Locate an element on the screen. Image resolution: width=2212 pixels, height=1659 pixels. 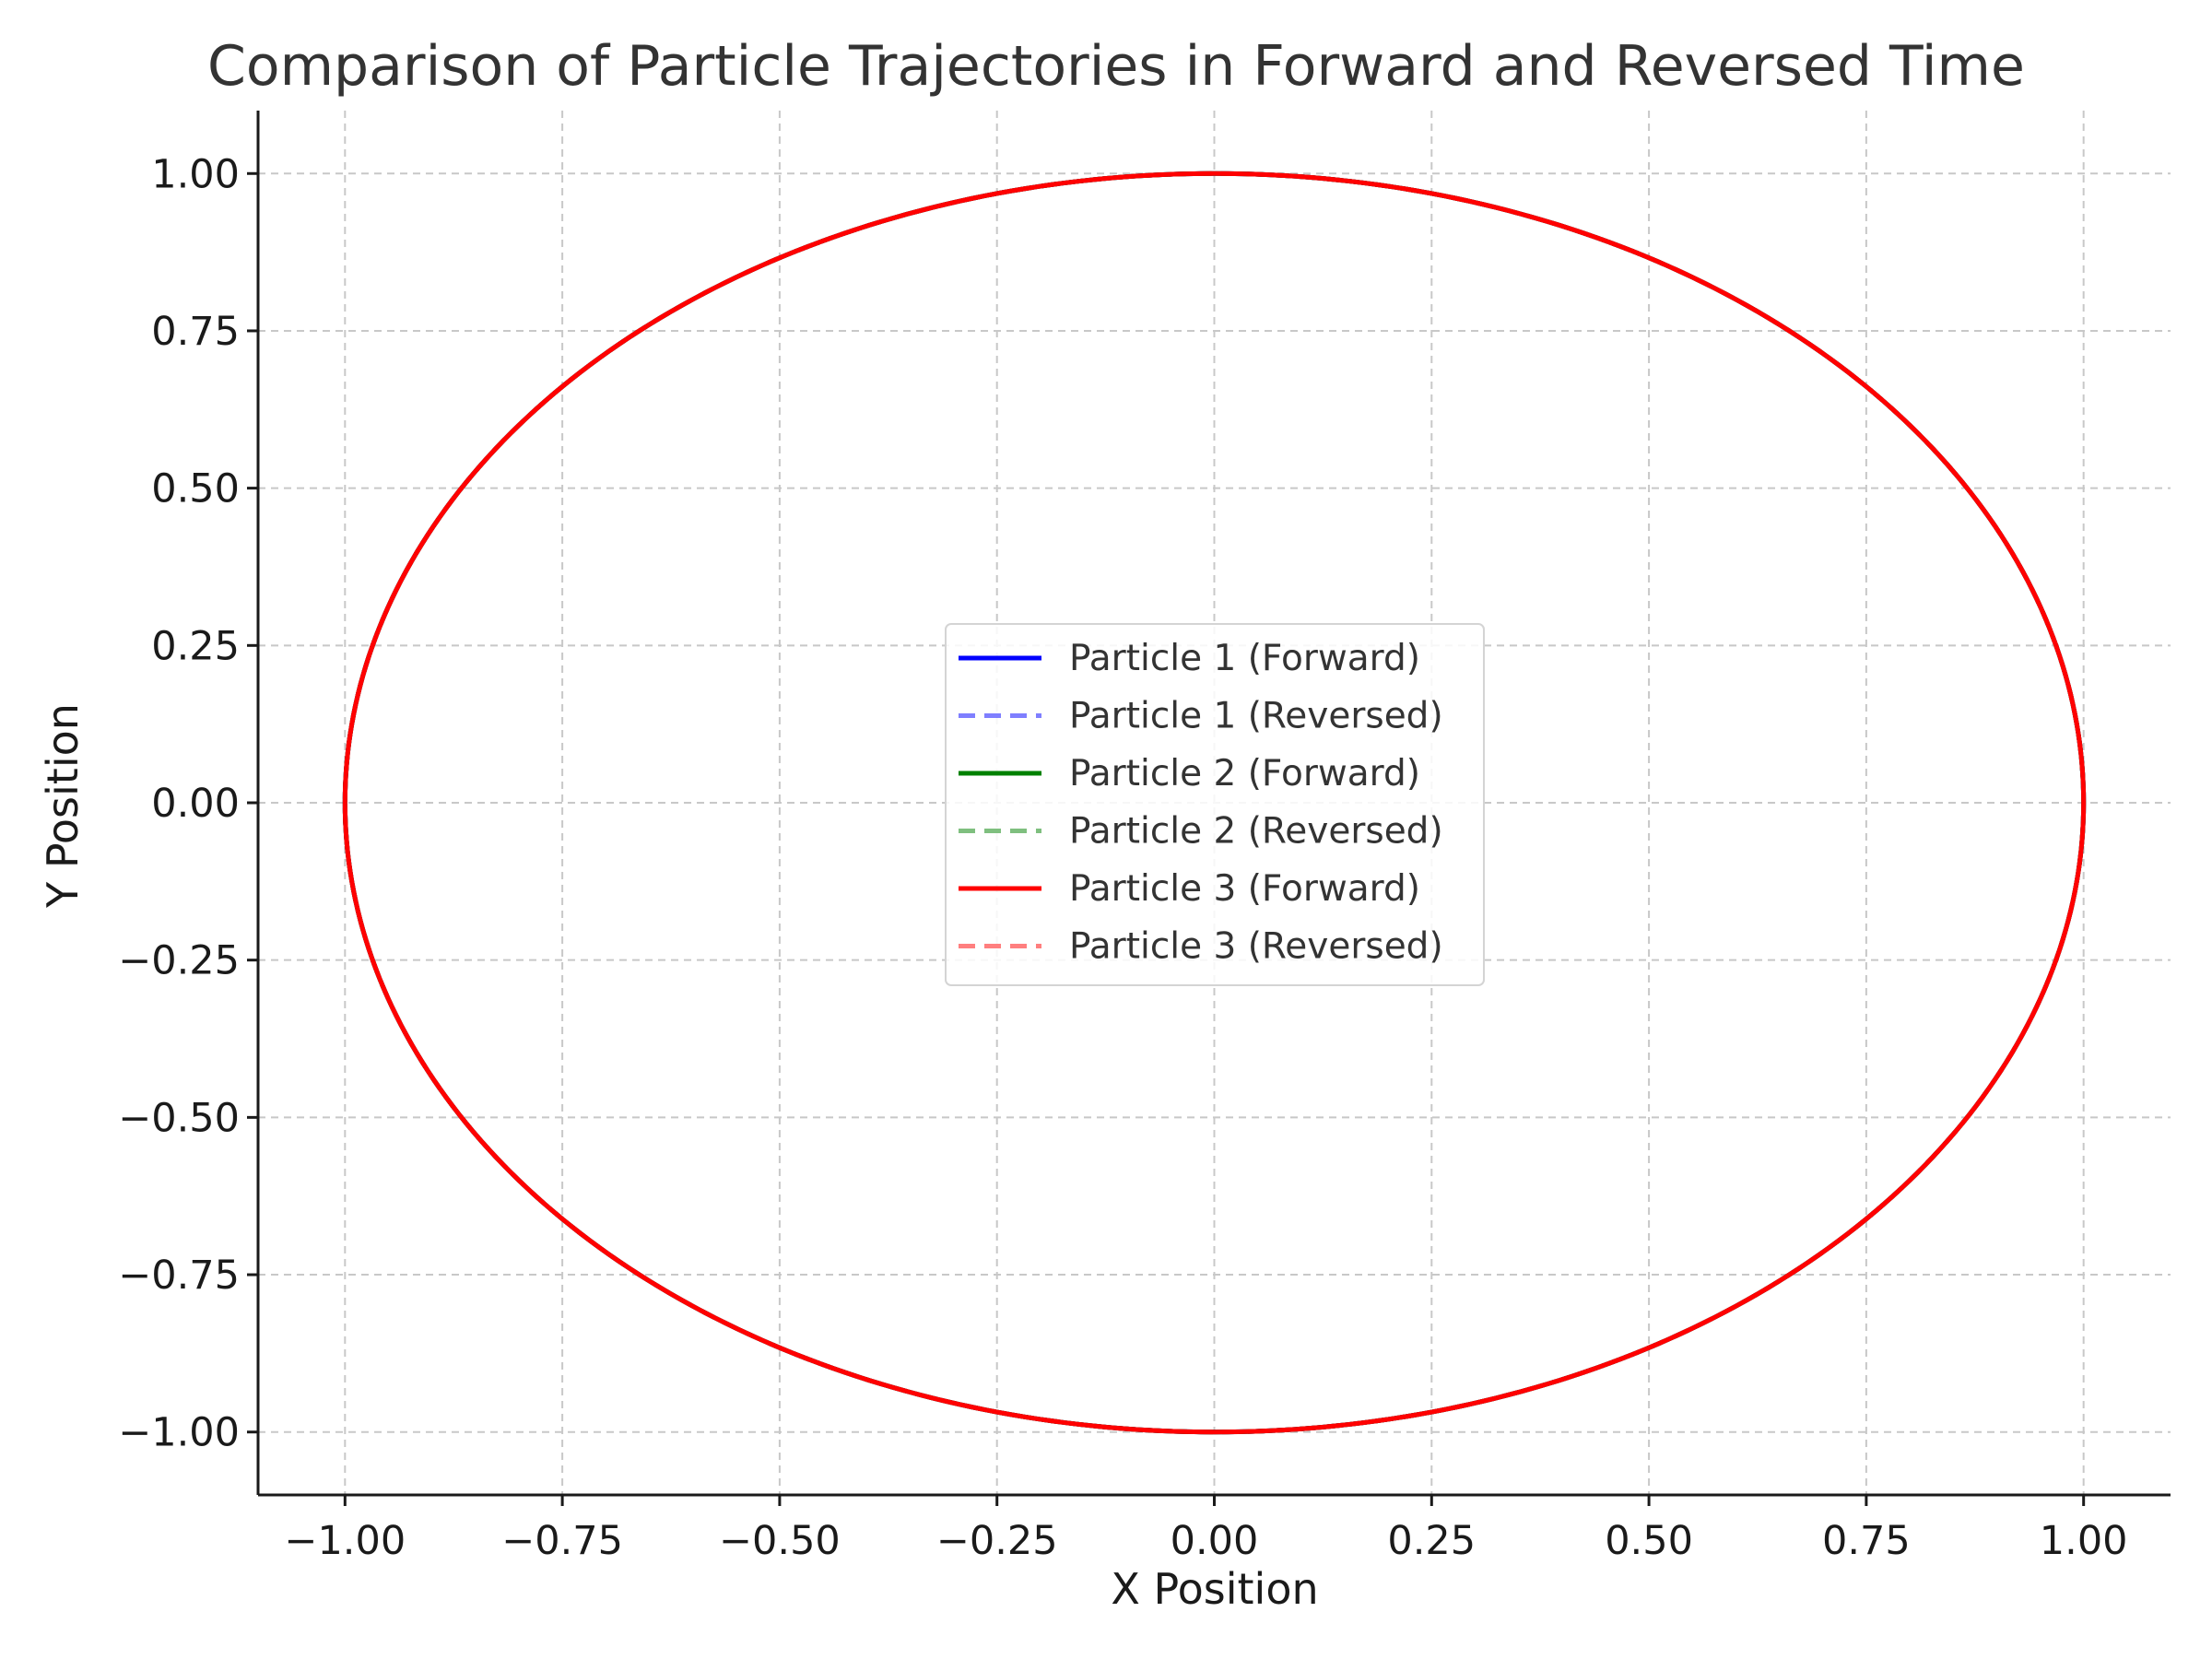
legend-label: Particle 2 (Forward) is located at coordinates (1244, 773).